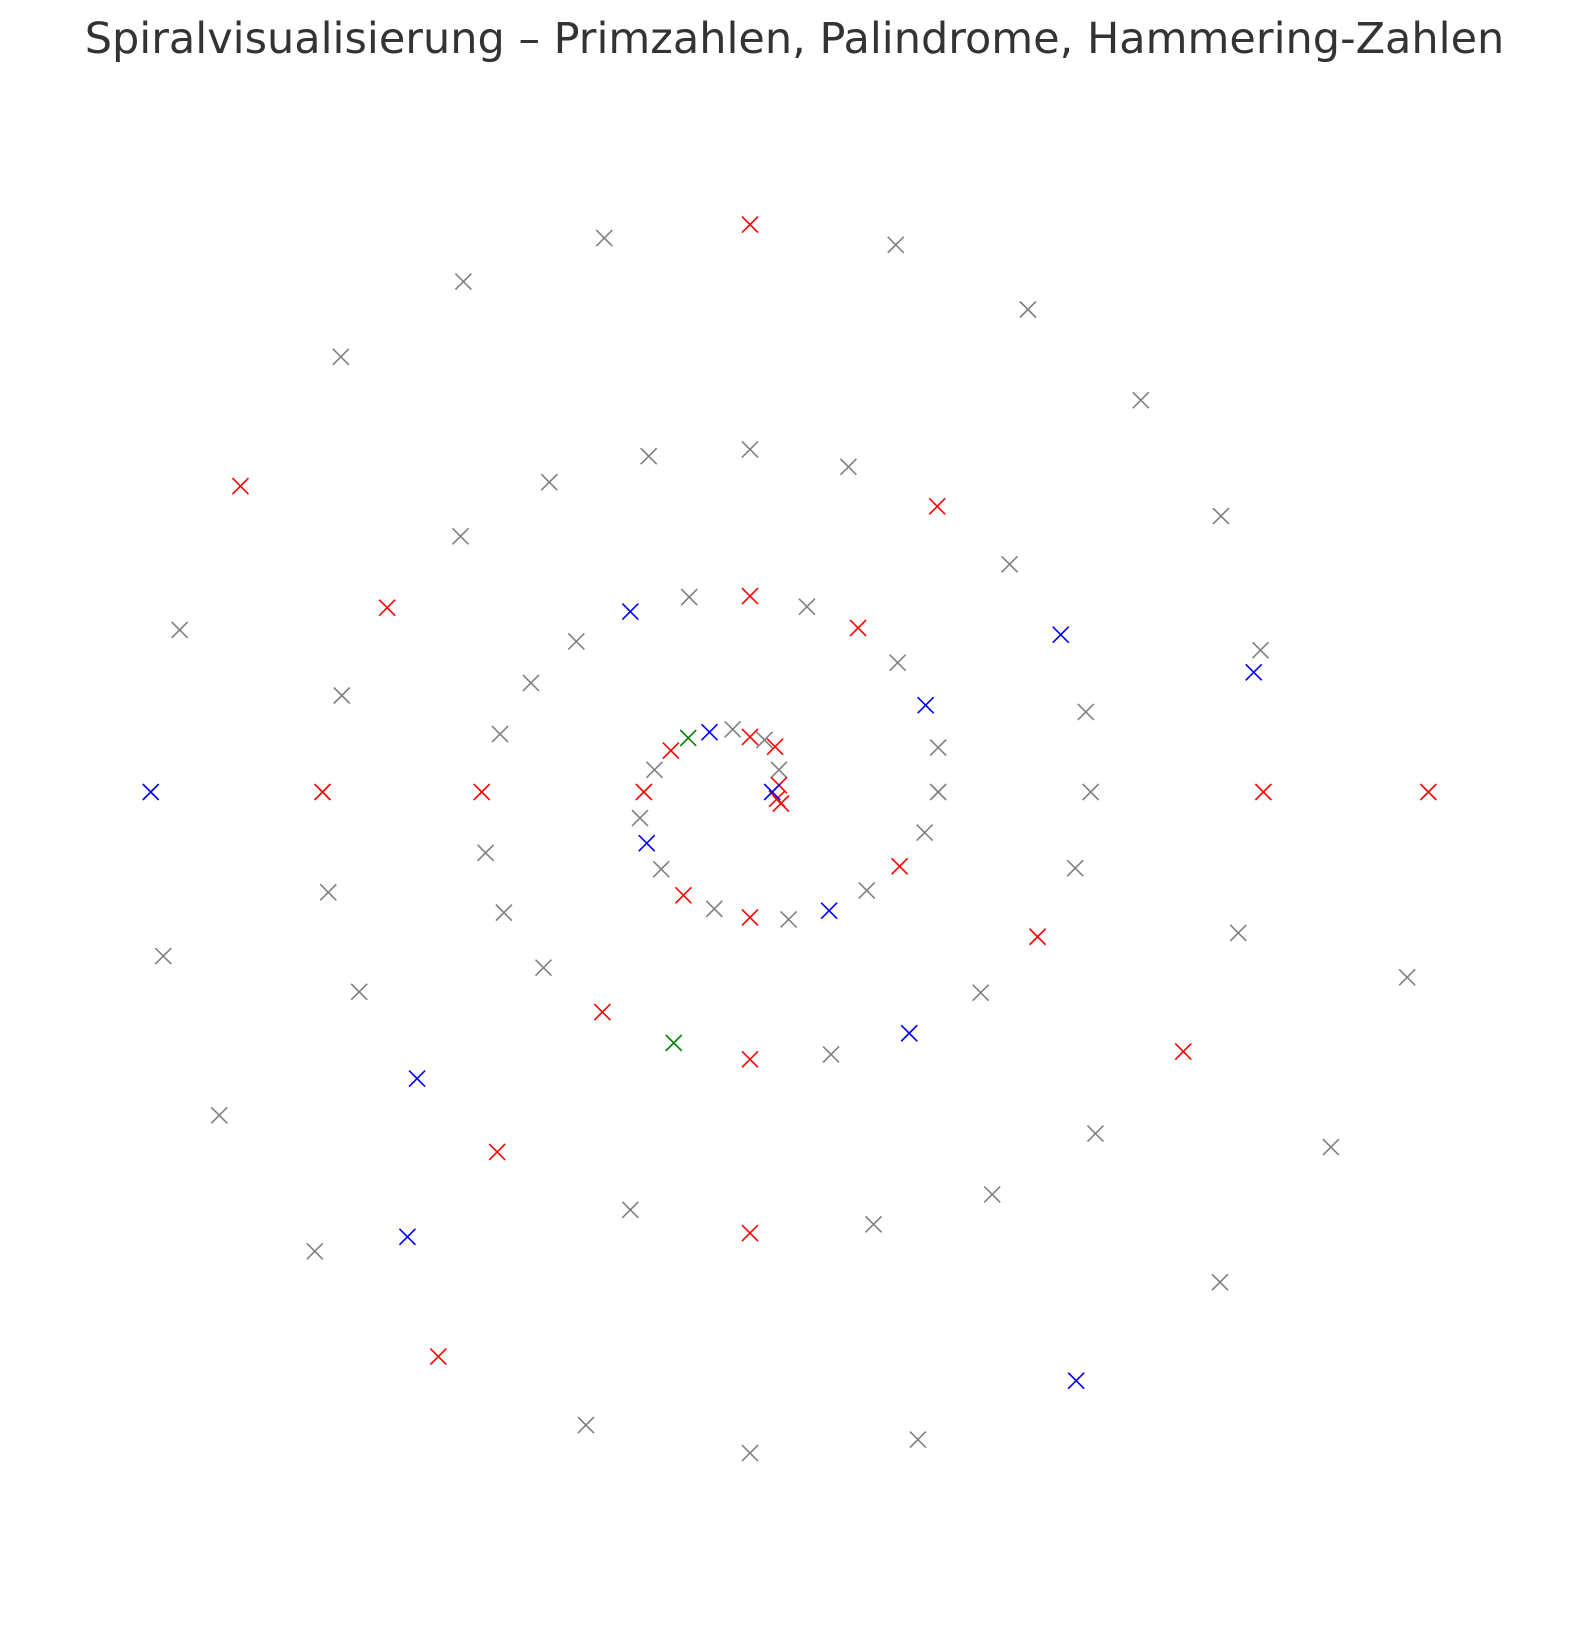 This screenshot has height=1630, width=1589. Describe the element at coordinates (1183, 1052) in the screenshot. I see `point-marker-71-red` at that location.